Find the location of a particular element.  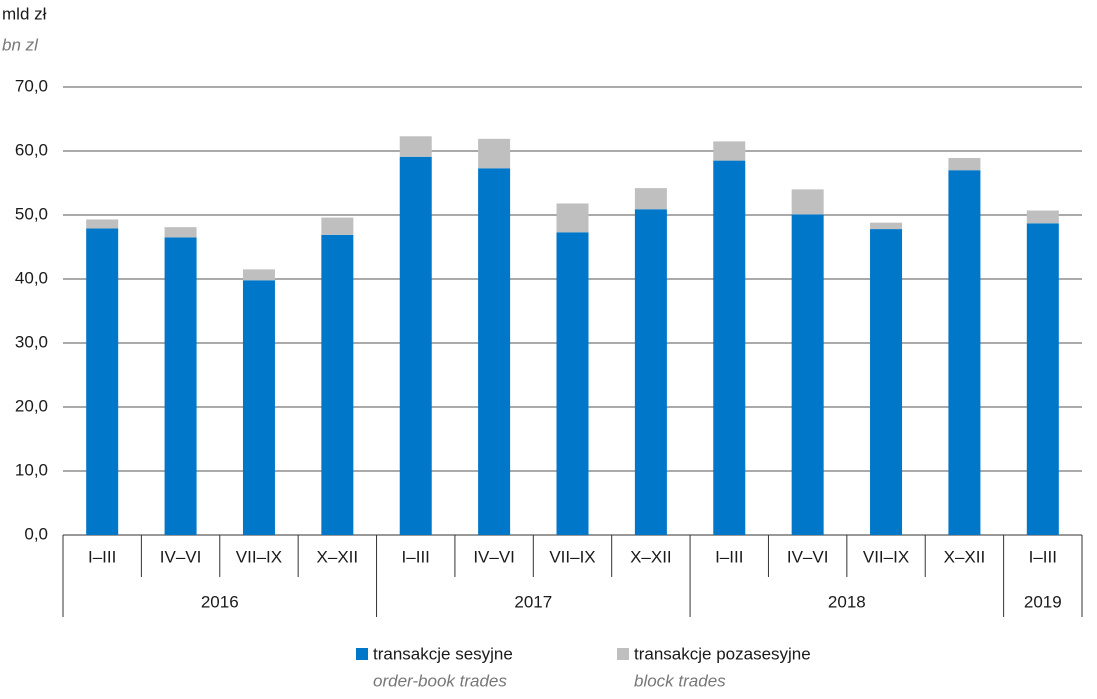

legend-label-en: block trades is located at coordinates (680, 680).